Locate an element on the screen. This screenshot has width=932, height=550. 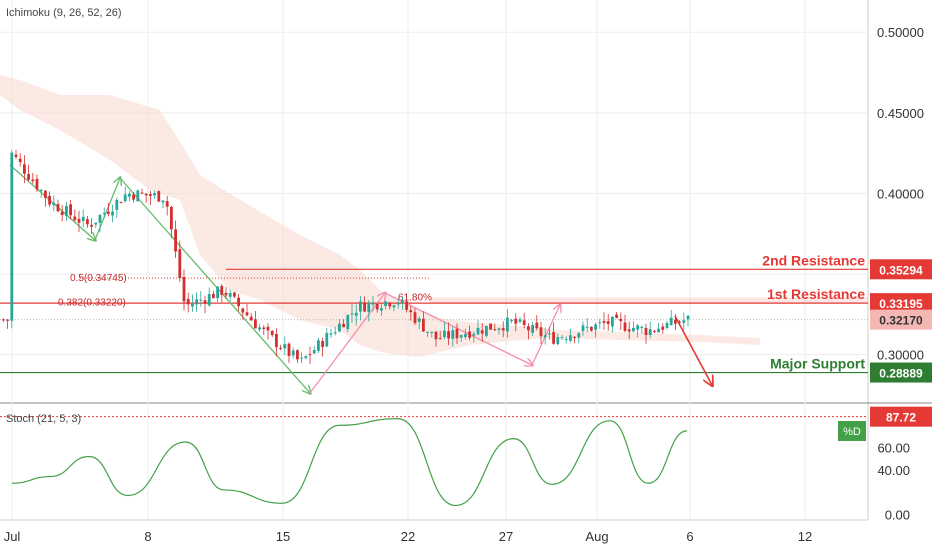
projected-arrow is located at coordinates (693, 350).